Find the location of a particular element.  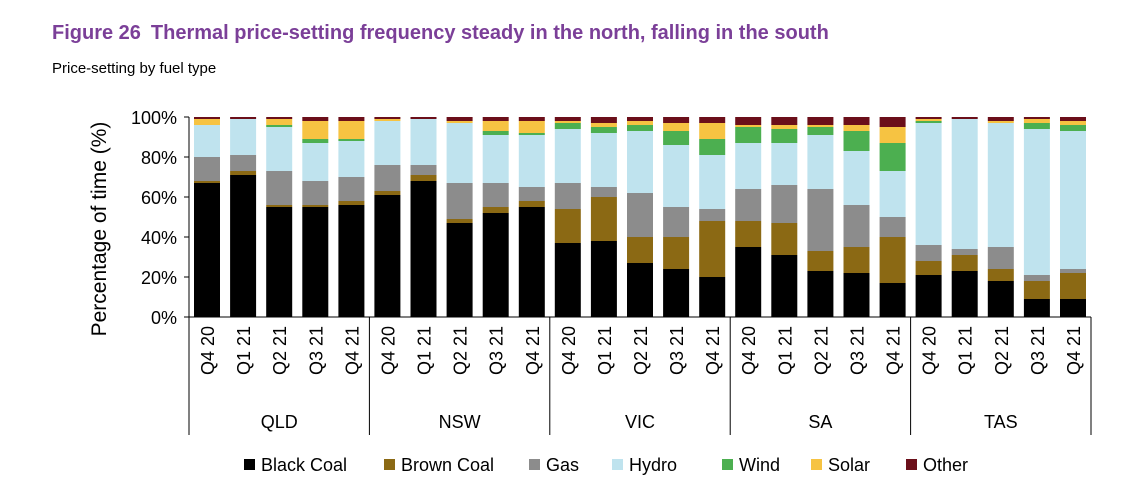

y-tick-label: 80% is located at coordinates (159, 158).